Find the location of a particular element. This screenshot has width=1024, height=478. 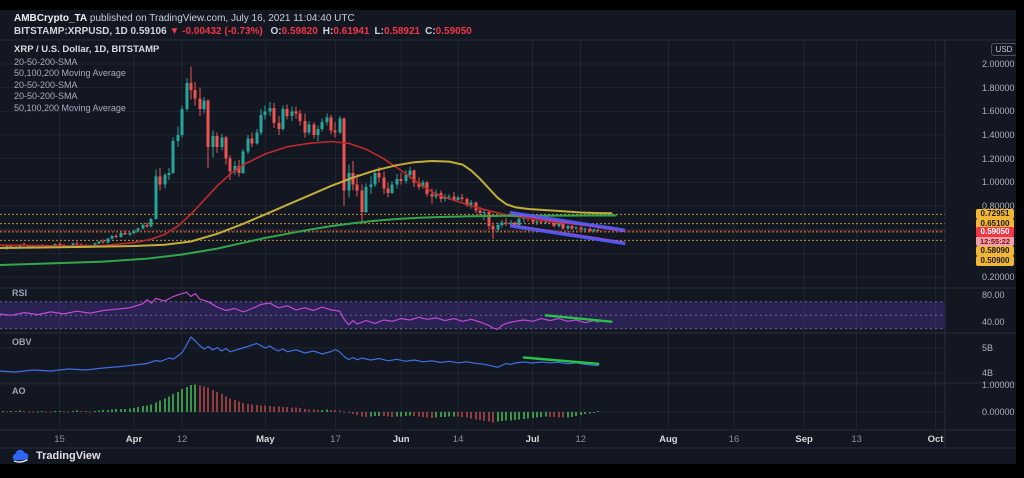

obv-tick-label: 4B is located at coordinates (988, 373).